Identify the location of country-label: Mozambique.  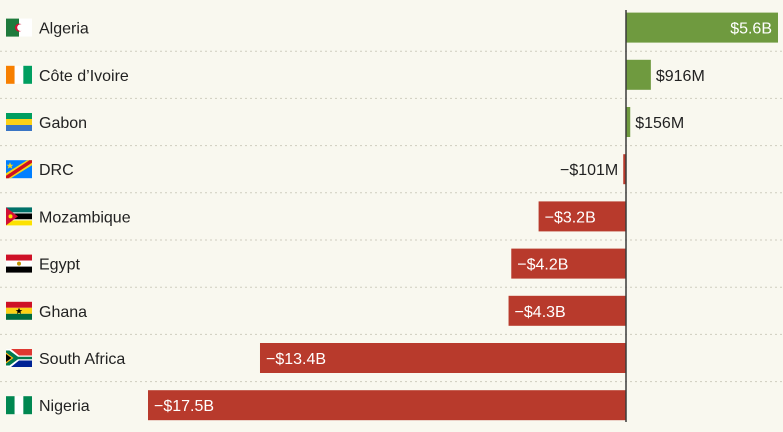
(85, 217).